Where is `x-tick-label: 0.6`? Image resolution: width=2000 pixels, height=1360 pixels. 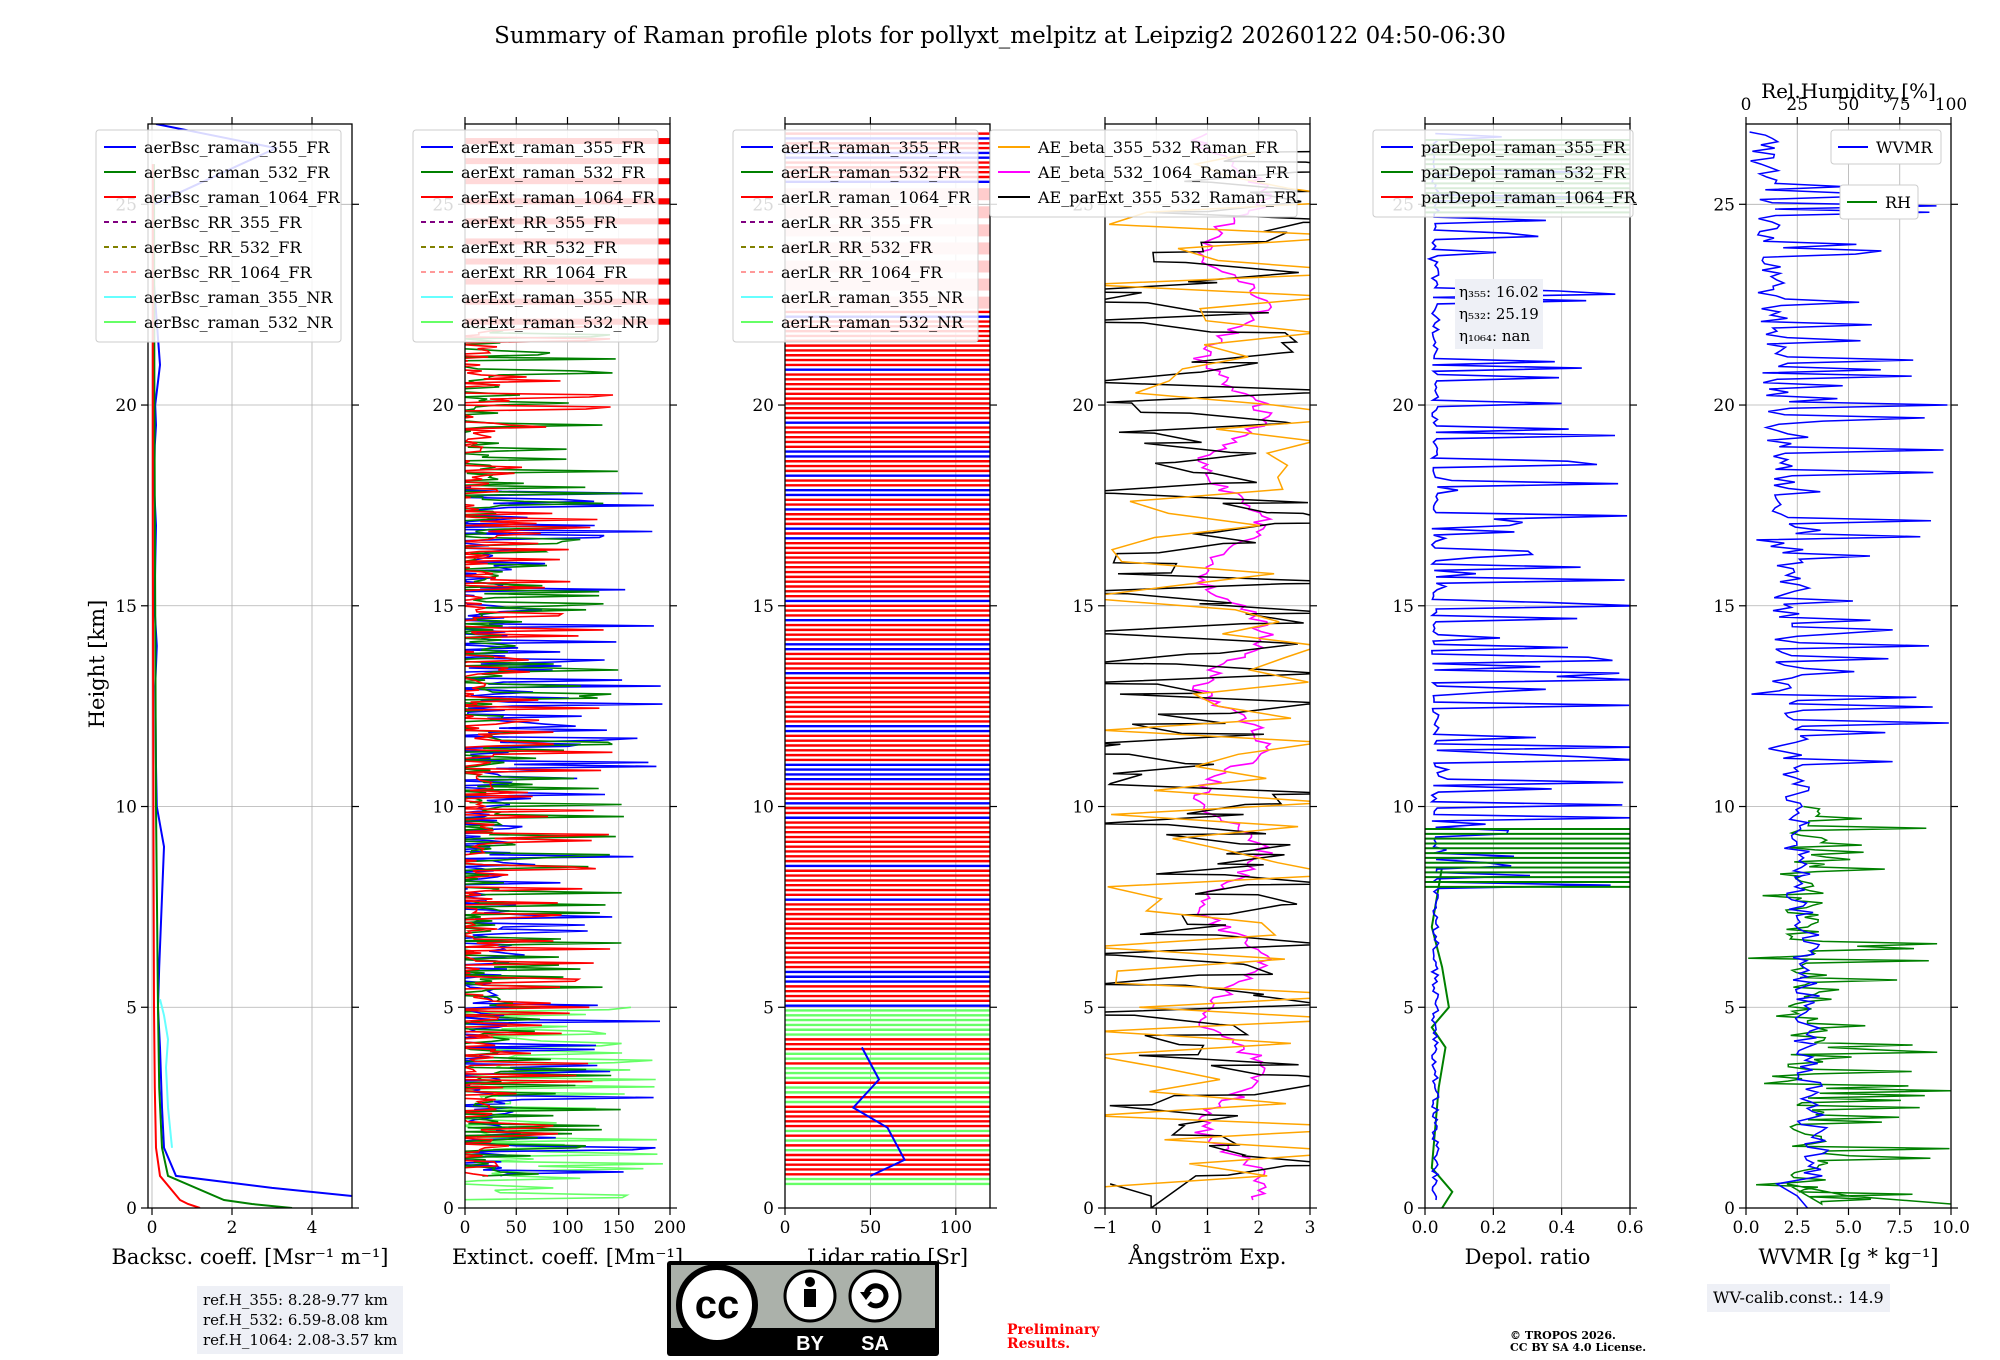 x-tick-label: 0.6 is located at coordinates (1629, 1228).